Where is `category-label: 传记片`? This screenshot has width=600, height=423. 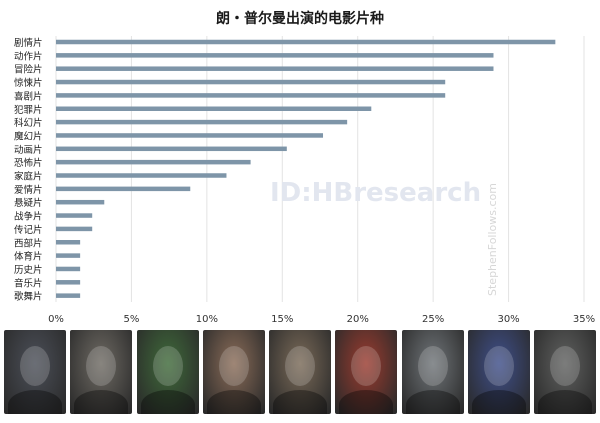
category-label: 传记片 is located at coordinates (28, 230).